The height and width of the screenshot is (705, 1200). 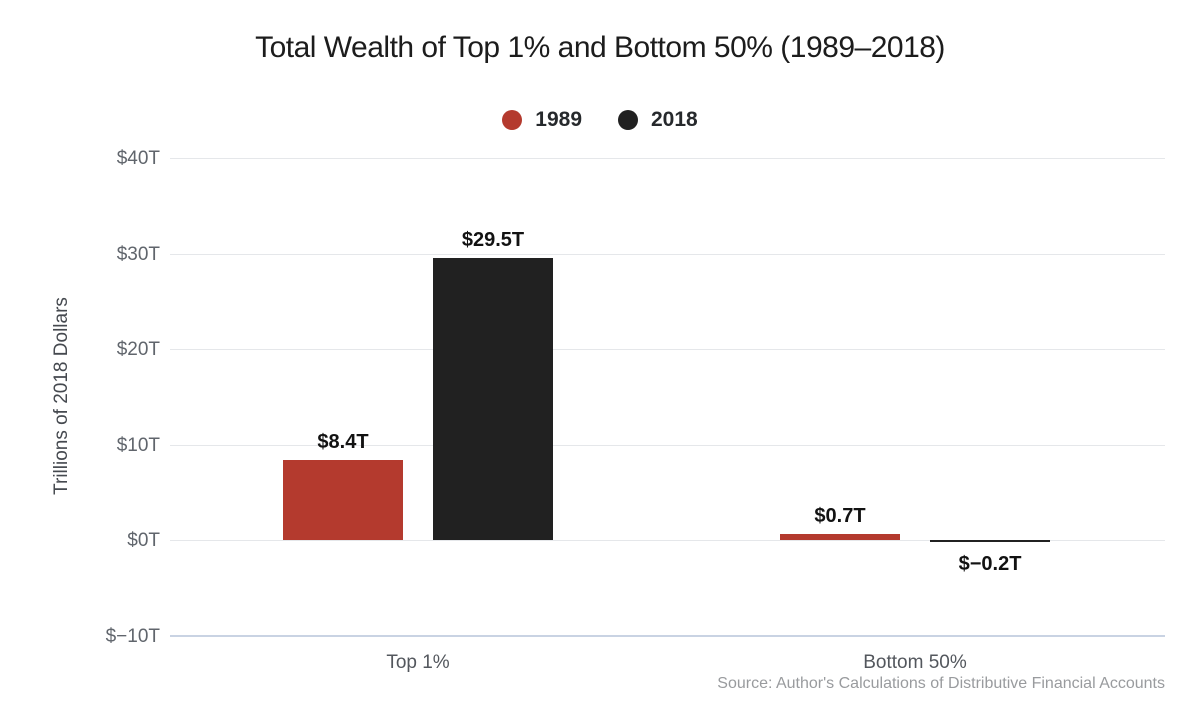 I want to click on chart-legend: 1989 2018, so click(x=600, y=120).